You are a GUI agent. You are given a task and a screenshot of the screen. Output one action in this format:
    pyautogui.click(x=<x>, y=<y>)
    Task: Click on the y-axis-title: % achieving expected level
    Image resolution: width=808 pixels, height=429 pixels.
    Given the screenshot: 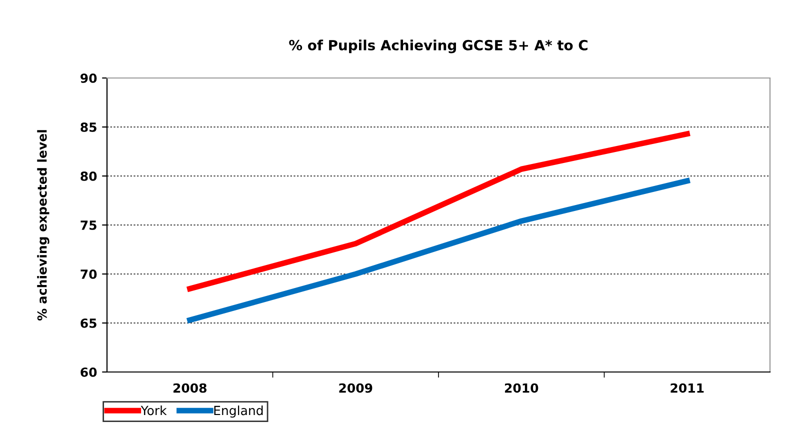 What is the action you would take?
    pyautogui.click(x=43, y=225)
    